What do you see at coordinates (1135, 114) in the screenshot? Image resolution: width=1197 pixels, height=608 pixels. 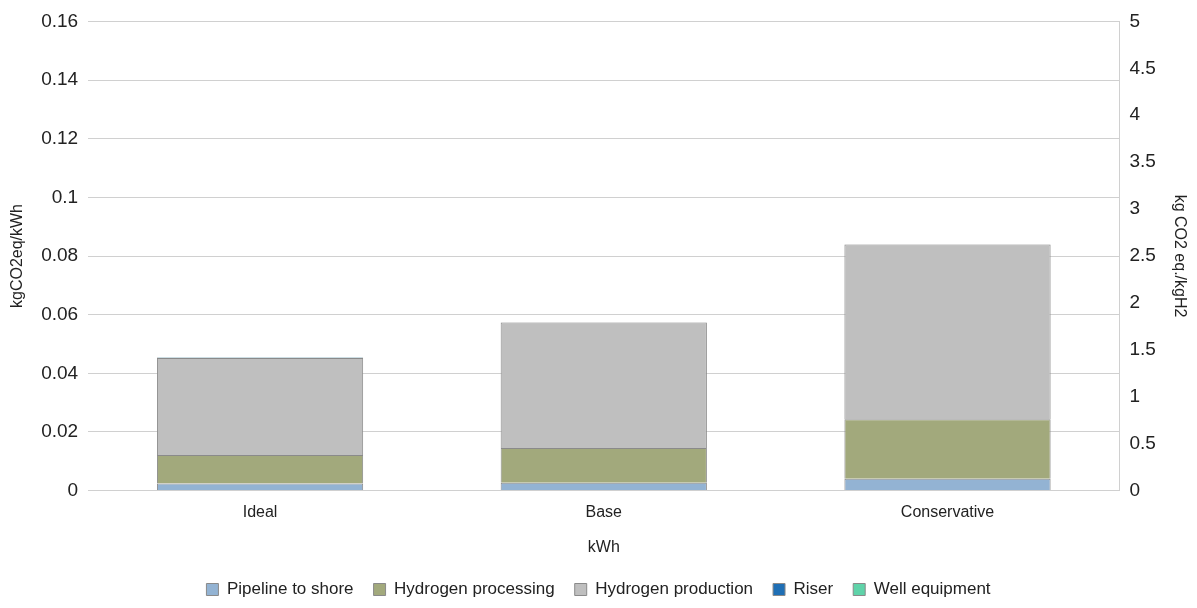 I see `y2-tick-label: 4` at bounding box center [1135, 114].